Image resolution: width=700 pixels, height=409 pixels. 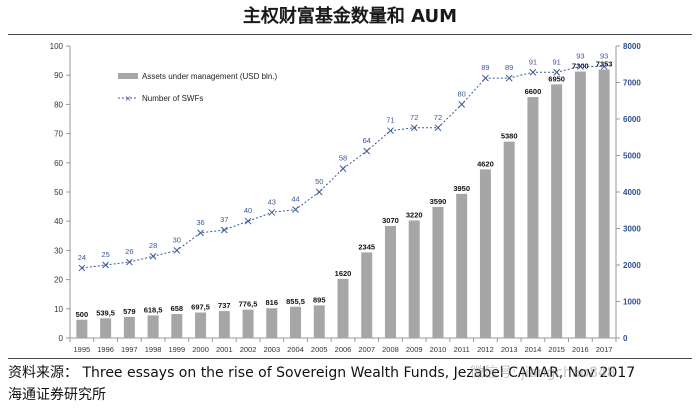 I want to click on aum-bar-label: 895, so click(x=319, y=299).